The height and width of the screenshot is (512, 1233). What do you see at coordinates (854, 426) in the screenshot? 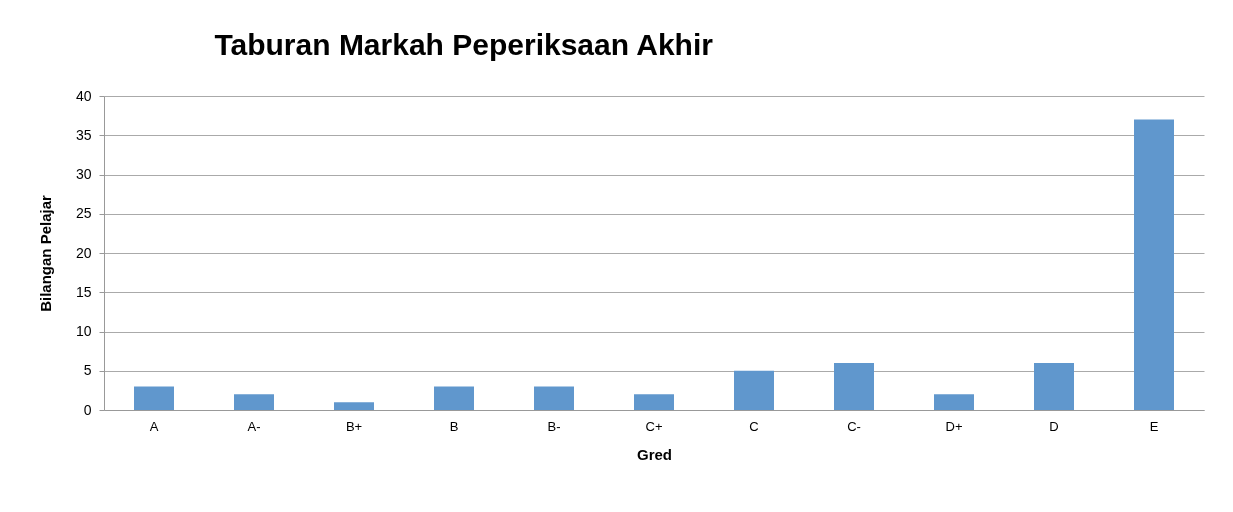
I see `x-tick-label: C-` at bounding box center [854, 426].